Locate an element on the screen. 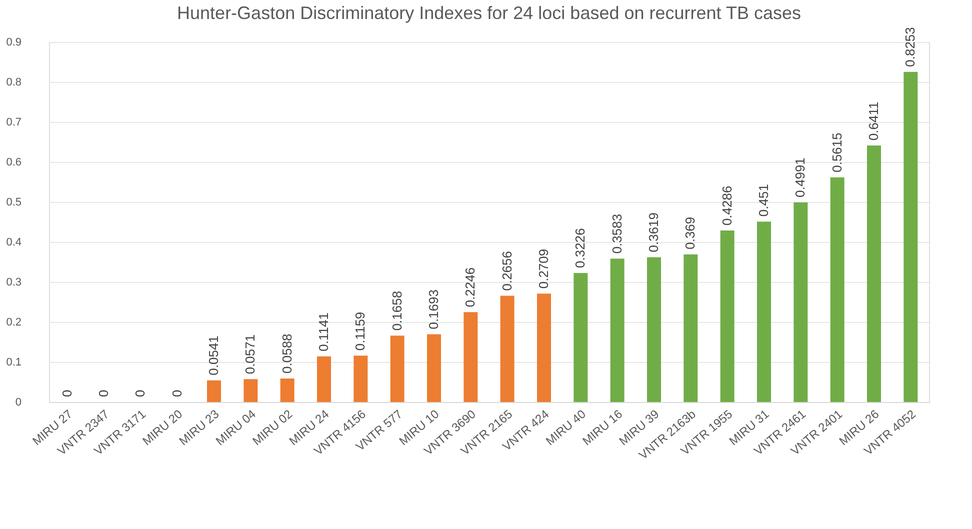  data-label: 0.4991 is located at coordinates (800, 178).